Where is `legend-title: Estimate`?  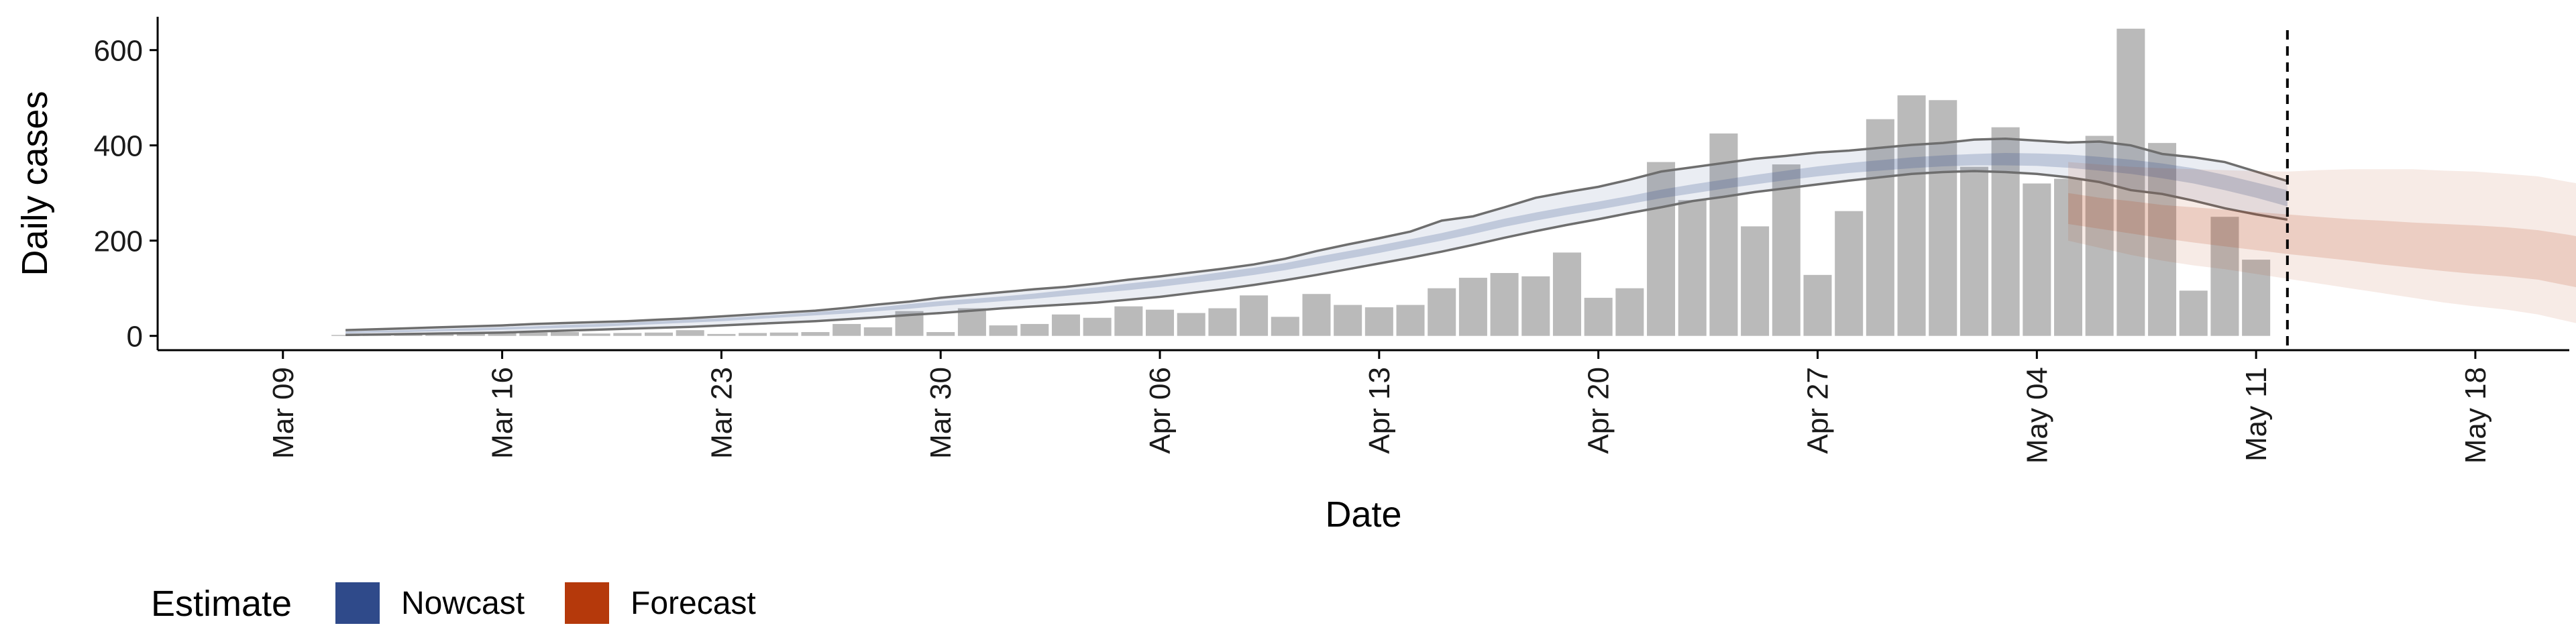 legend-title: Estimate is located at coordinates (221, 604).